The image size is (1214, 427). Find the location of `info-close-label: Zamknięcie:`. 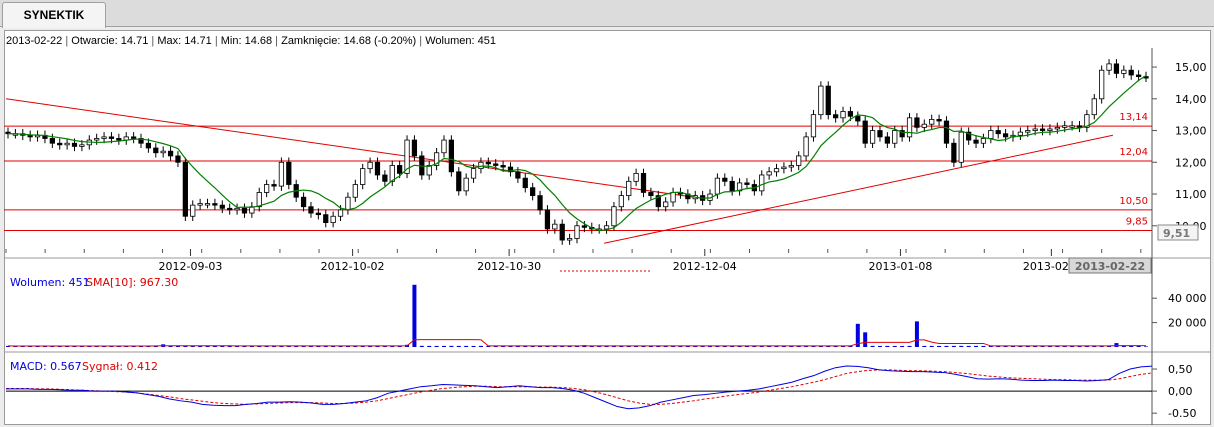

info-close-label: Zamknięcie: is located at coordinates (311, 41).